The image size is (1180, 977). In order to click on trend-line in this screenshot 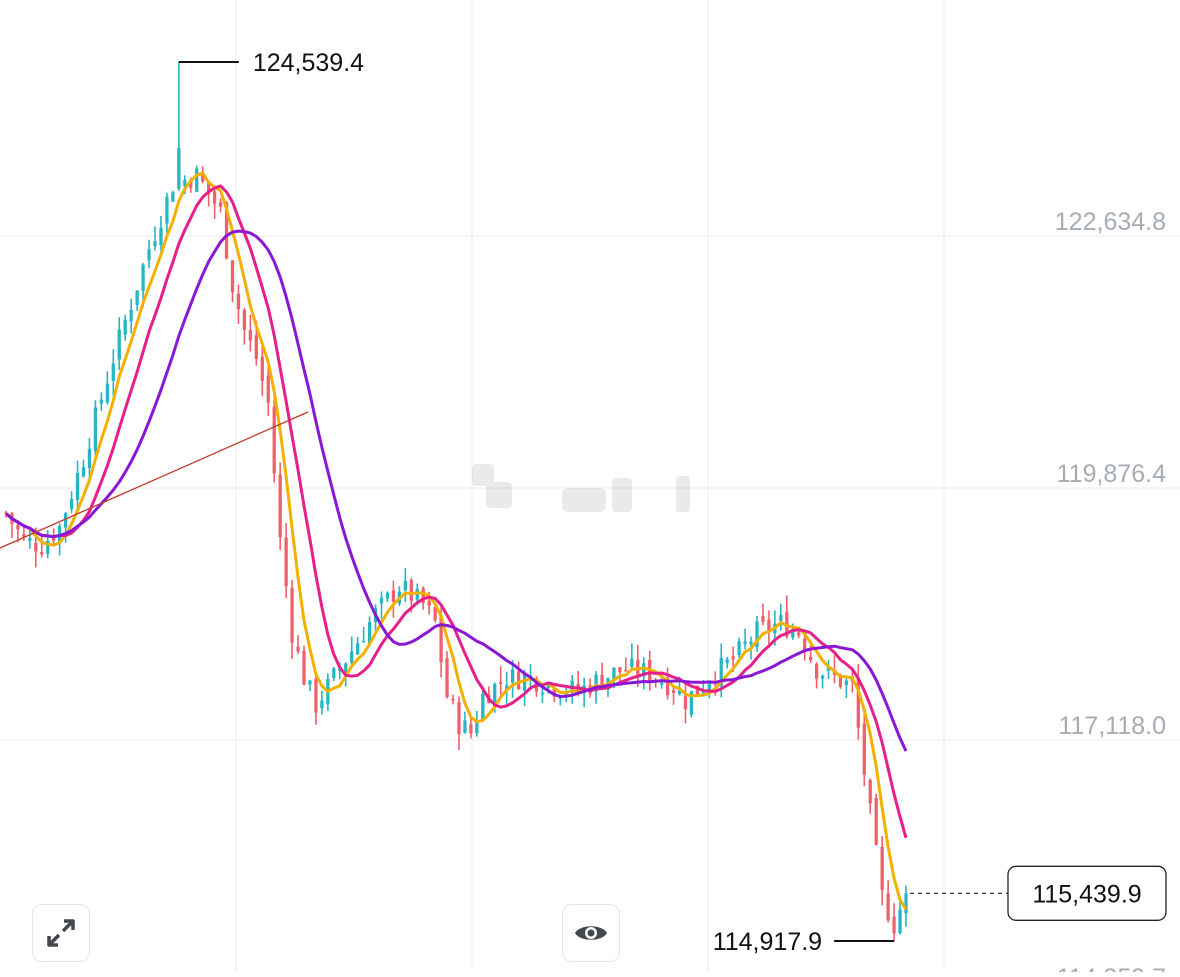, I will do `click(154, 480)`.